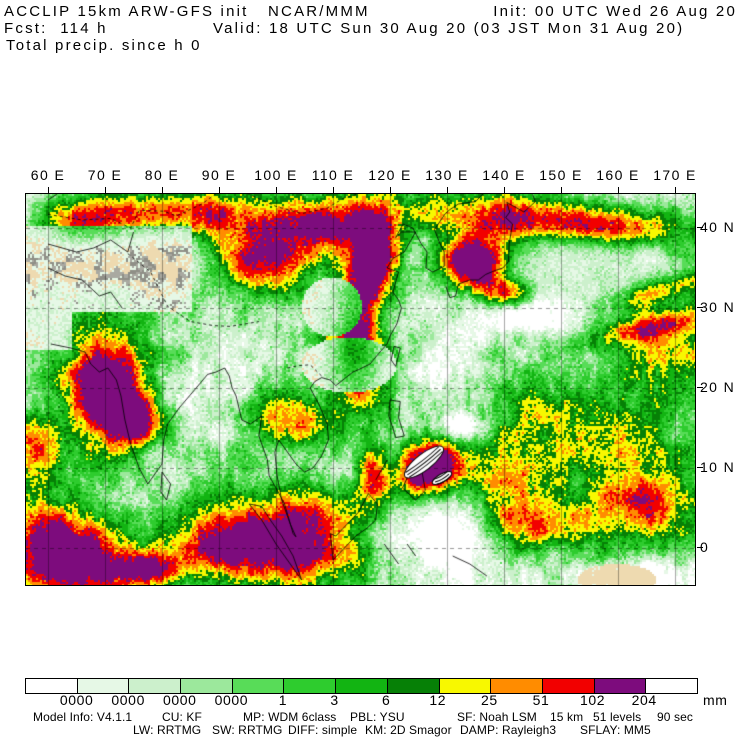  Describe the element at coordinates (126, 11) in the screenshot. I see `plot-title: ACCLIP 15km ARW-GFS init` at that location.